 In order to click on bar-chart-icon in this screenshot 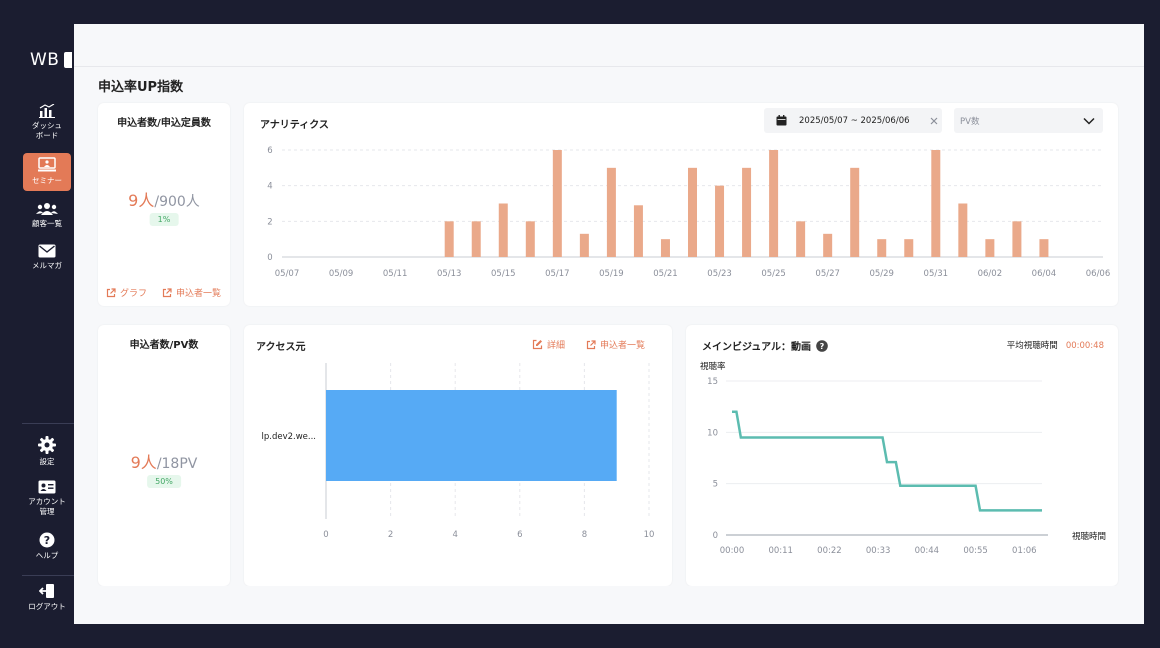, I will do `click(47, 111)`.